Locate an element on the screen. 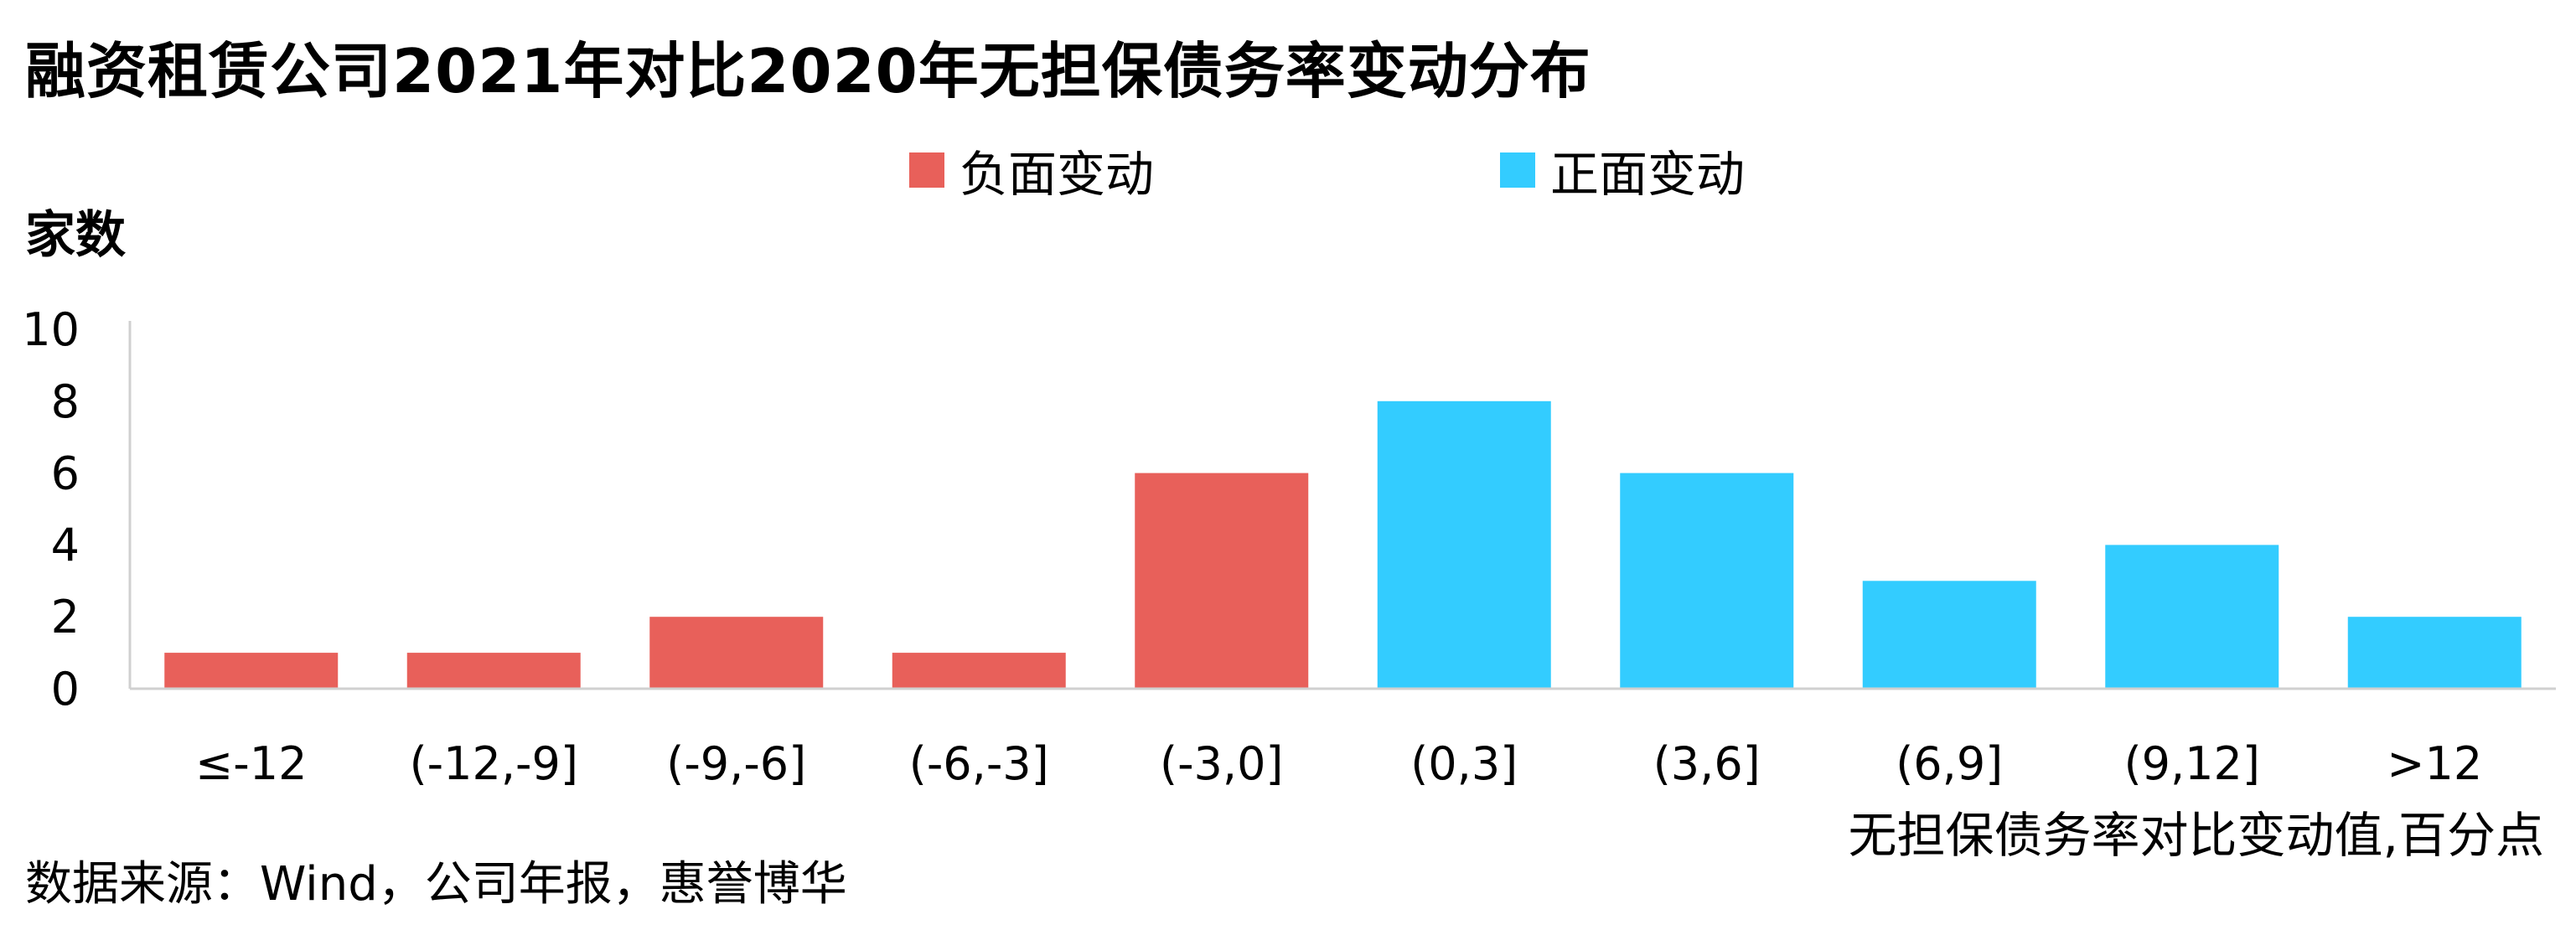 Image resolution: width=2576 pixels, height=930 pixels. y-axis-label: 家数 is located at coordinates (75, 235).